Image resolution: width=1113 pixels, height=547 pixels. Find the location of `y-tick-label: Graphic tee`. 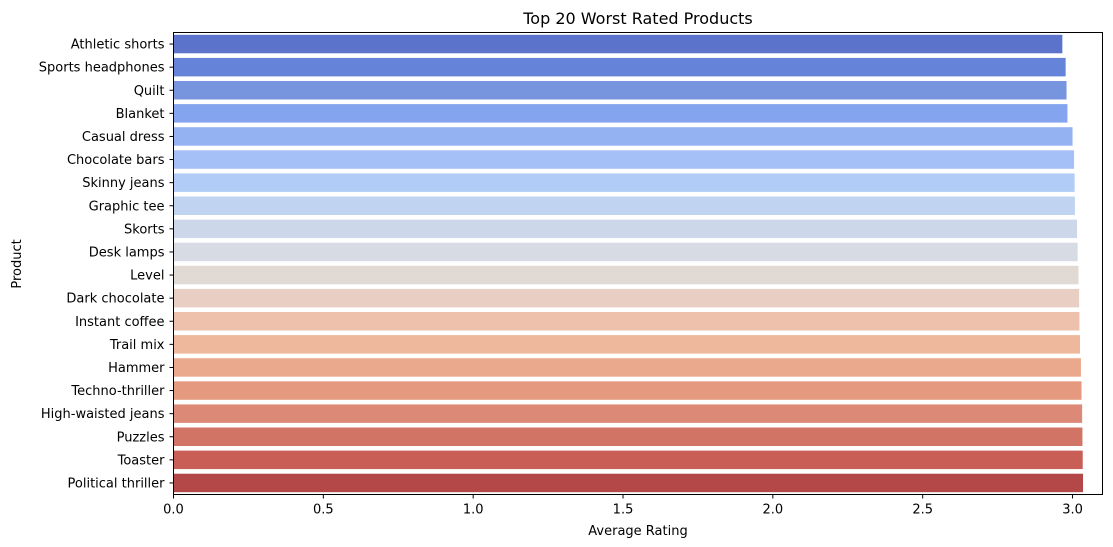

y-tick-label: Graphic tee is located at coordinates (127, 206).